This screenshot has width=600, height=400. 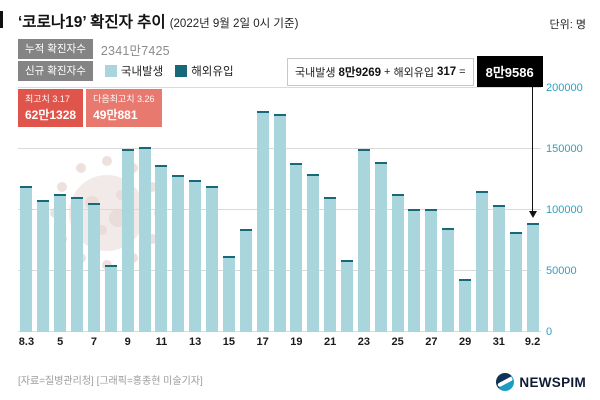 I want to click on newspim-logo-icon, so click(x=505, y=382).